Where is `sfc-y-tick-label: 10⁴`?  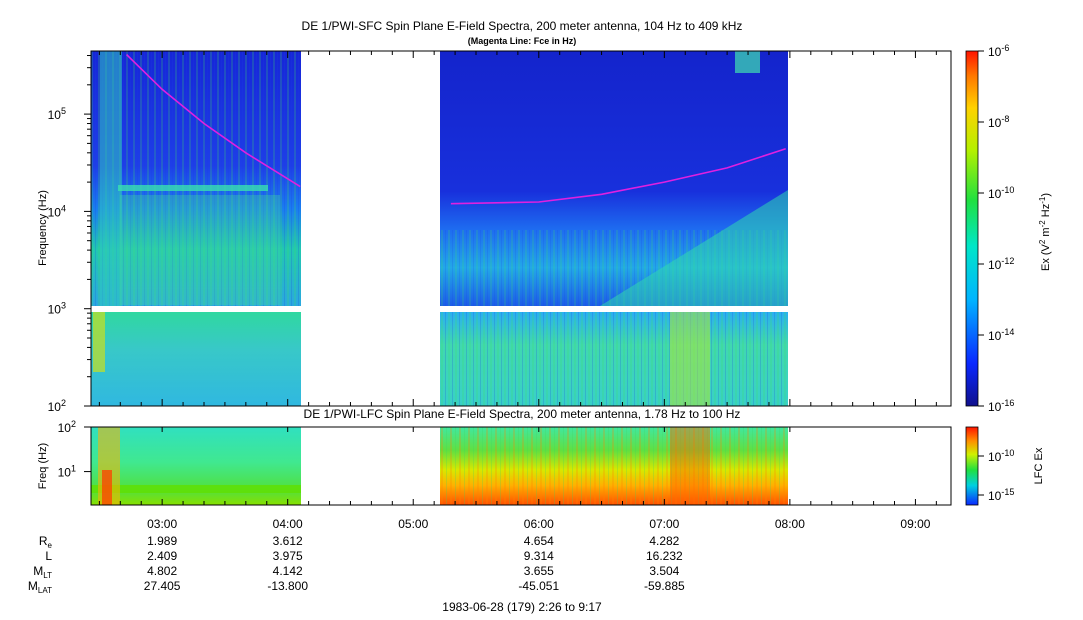 sfc-y-tick-label: 10⁴ is located at coordinates (57, 211).